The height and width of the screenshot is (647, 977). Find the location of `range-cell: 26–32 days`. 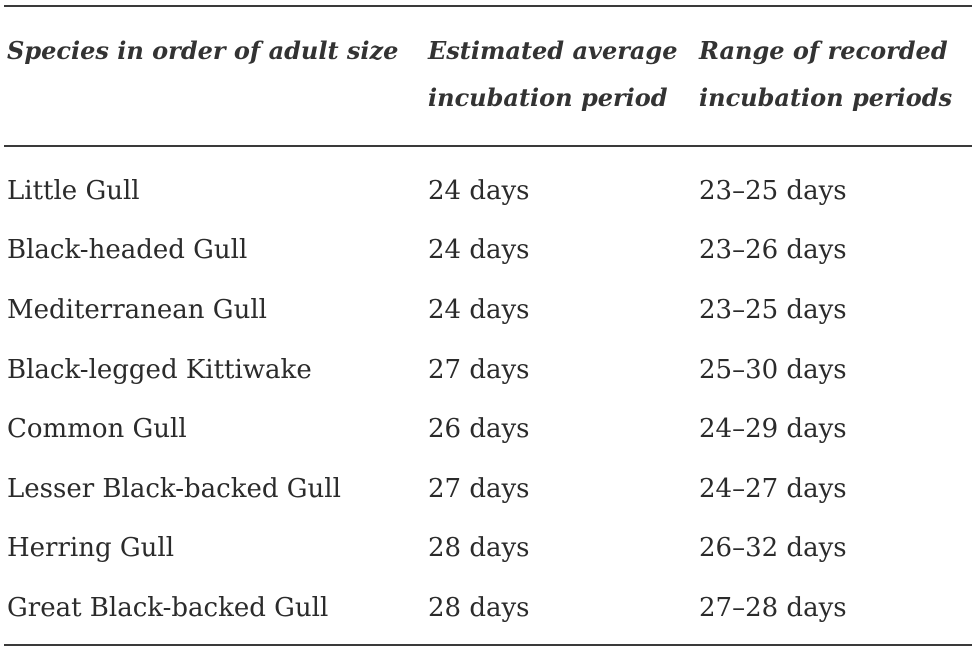

range-cell: 26–32 days is located at coordinates (773, 548).